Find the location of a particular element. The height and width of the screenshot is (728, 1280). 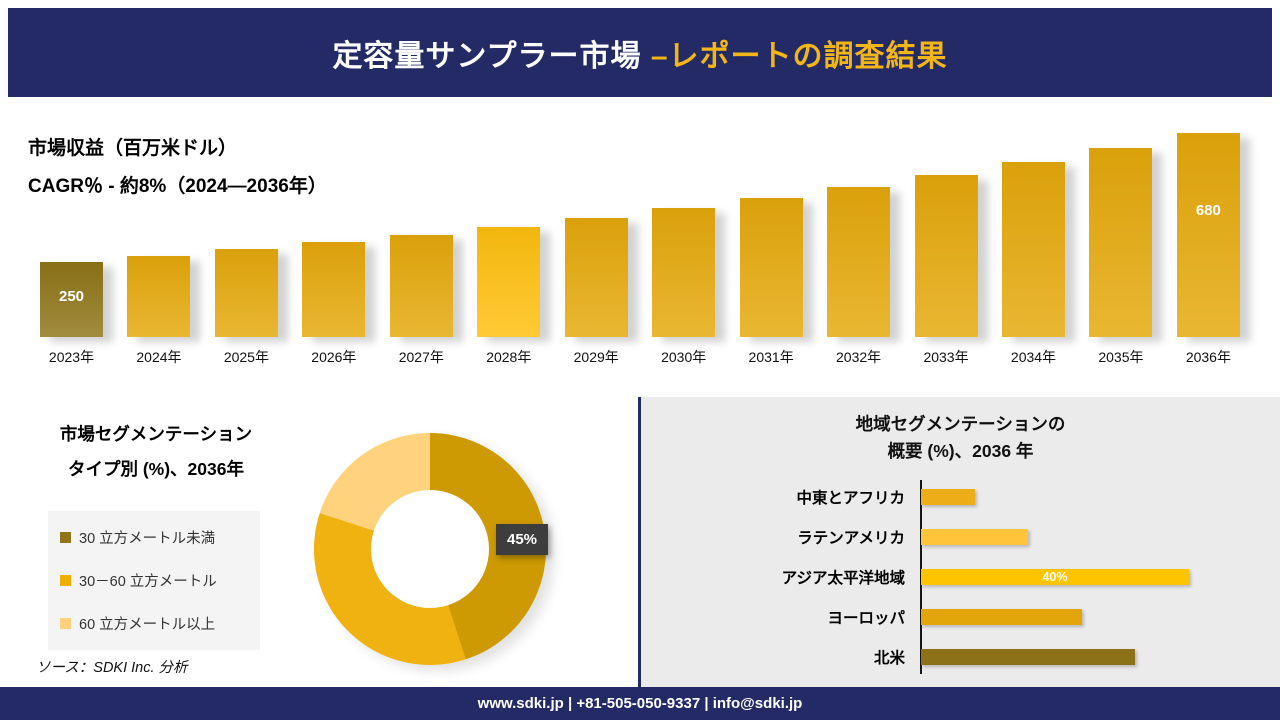

revenue-bar-column: 680 2036年 is located at coordinates (1208, 247).